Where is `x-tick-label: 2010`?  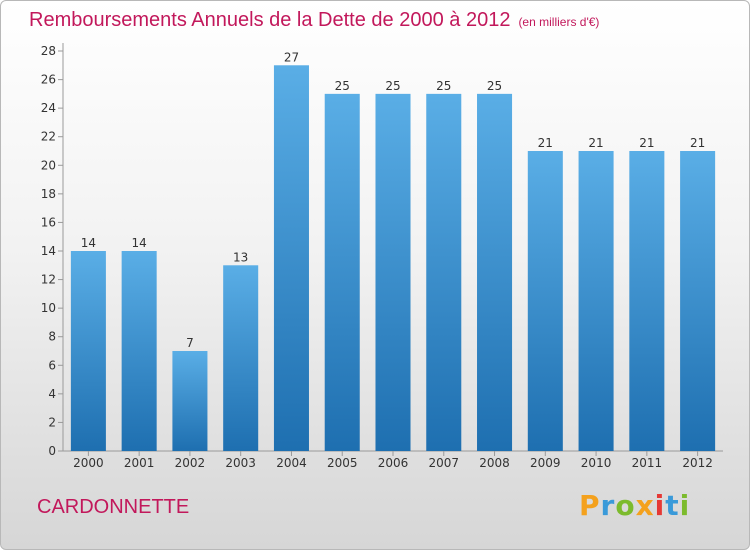 x-tick-label: 2010 is located at coordinates (596, 463).